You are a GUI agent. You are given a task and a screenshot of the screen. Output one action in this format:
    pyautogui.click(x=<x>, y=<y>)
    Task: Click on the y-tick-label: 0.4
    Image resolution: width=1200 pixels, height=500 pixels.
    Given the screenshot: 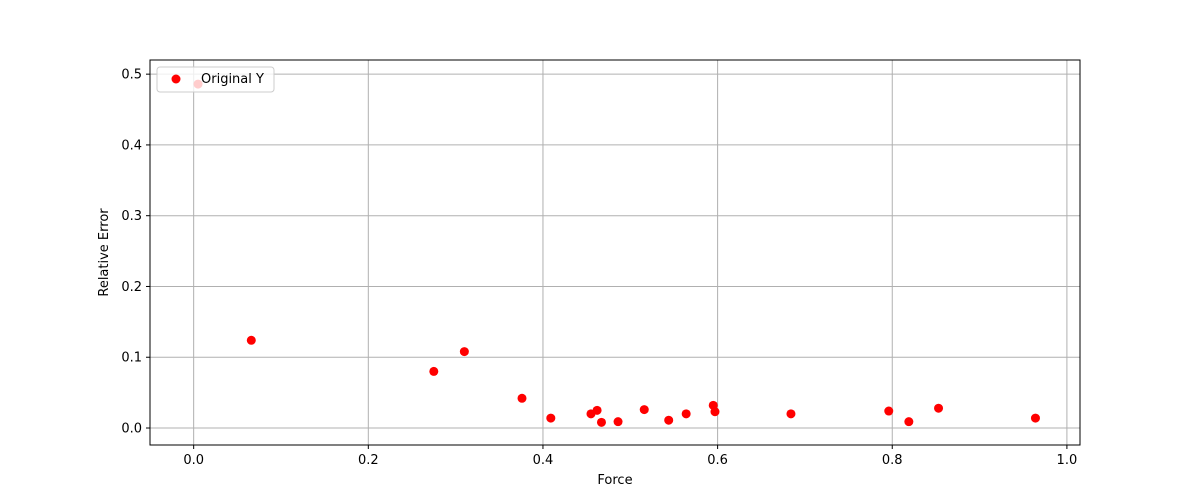 What is the action you would take?
    pyautogui.click(x=131, y=145)
    